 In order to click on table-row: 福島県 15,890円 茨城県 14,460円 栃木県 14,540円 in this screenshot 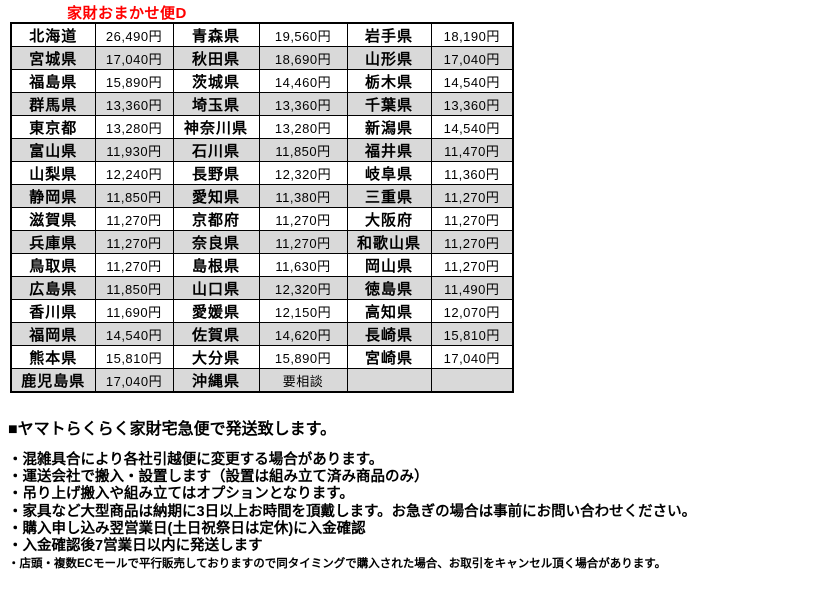, I will do `click(262, 81)`.